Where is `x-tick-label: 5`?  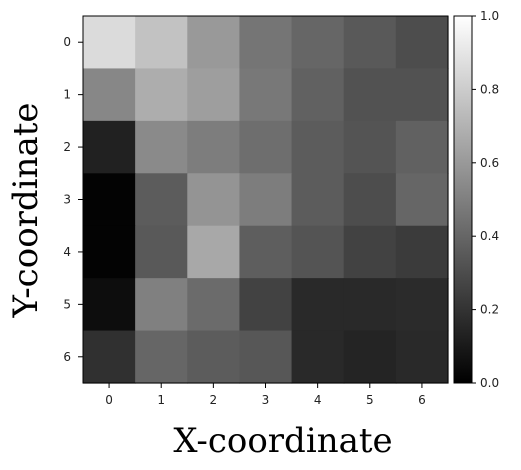
x-tick-label: 5 is located at coordinates (370, 400).